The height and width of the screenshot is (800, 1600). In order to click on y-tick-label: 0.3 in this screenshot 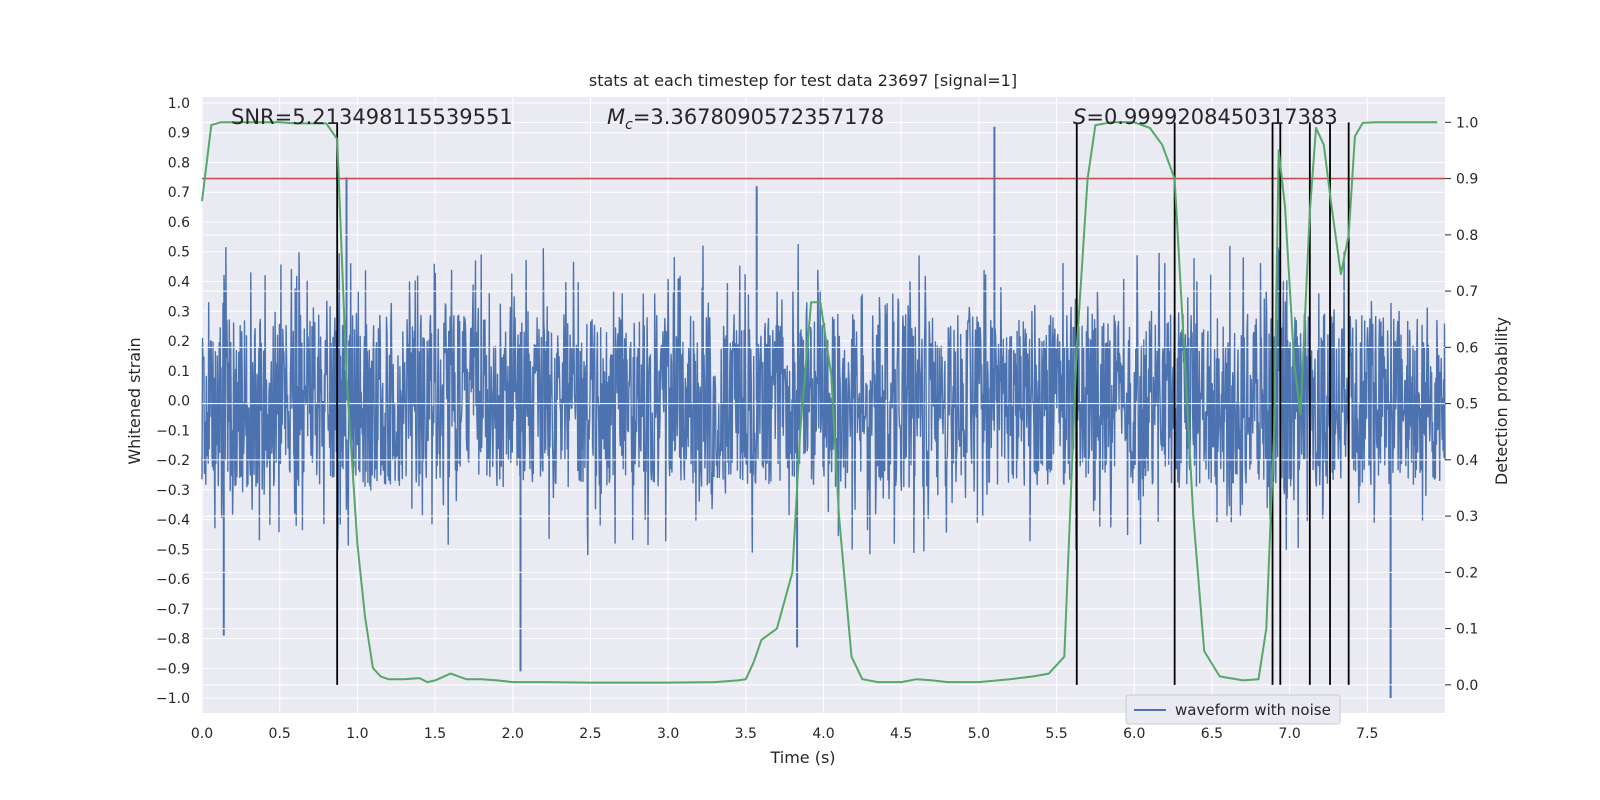, I will do `click(179, 312)`.